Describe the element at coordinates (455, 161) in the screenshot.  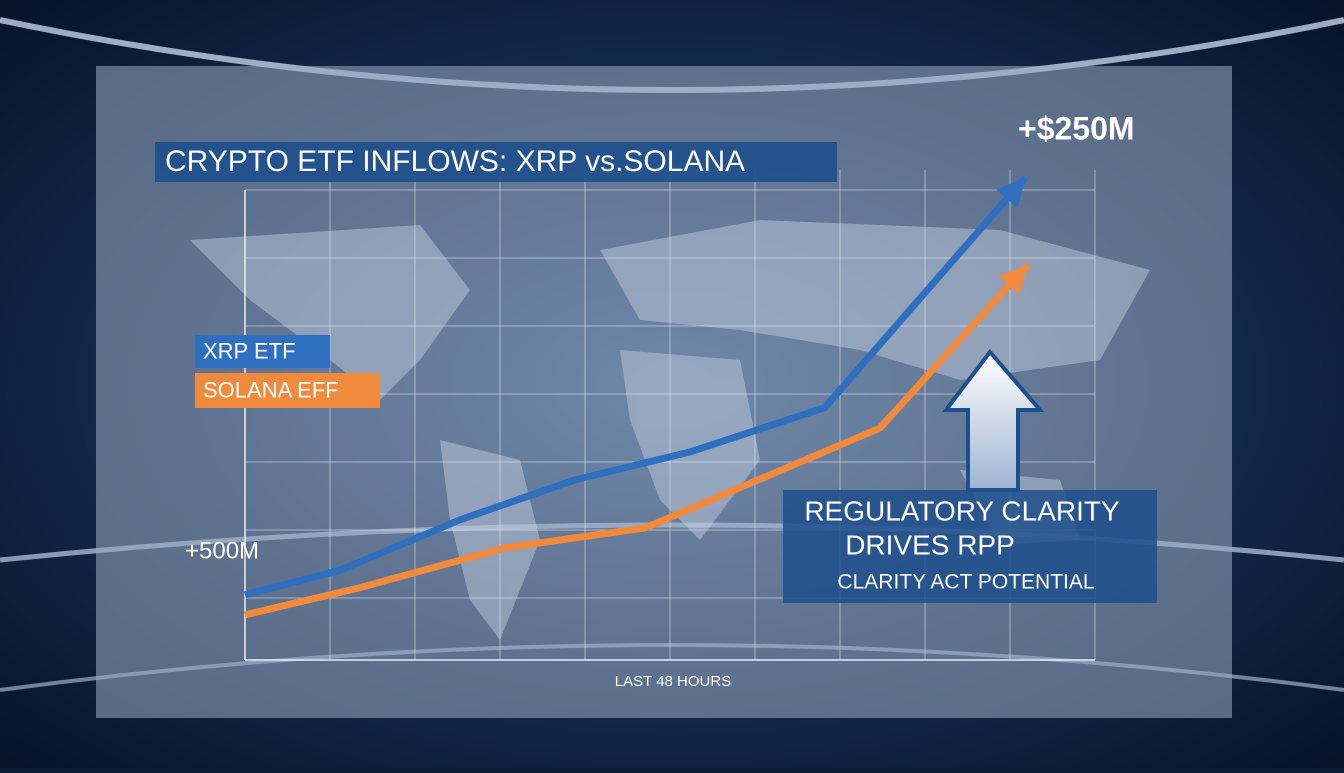
I see `chart-title: CRYPTO ETF INFLOWS: XRP vs.SOLANA` at that location.